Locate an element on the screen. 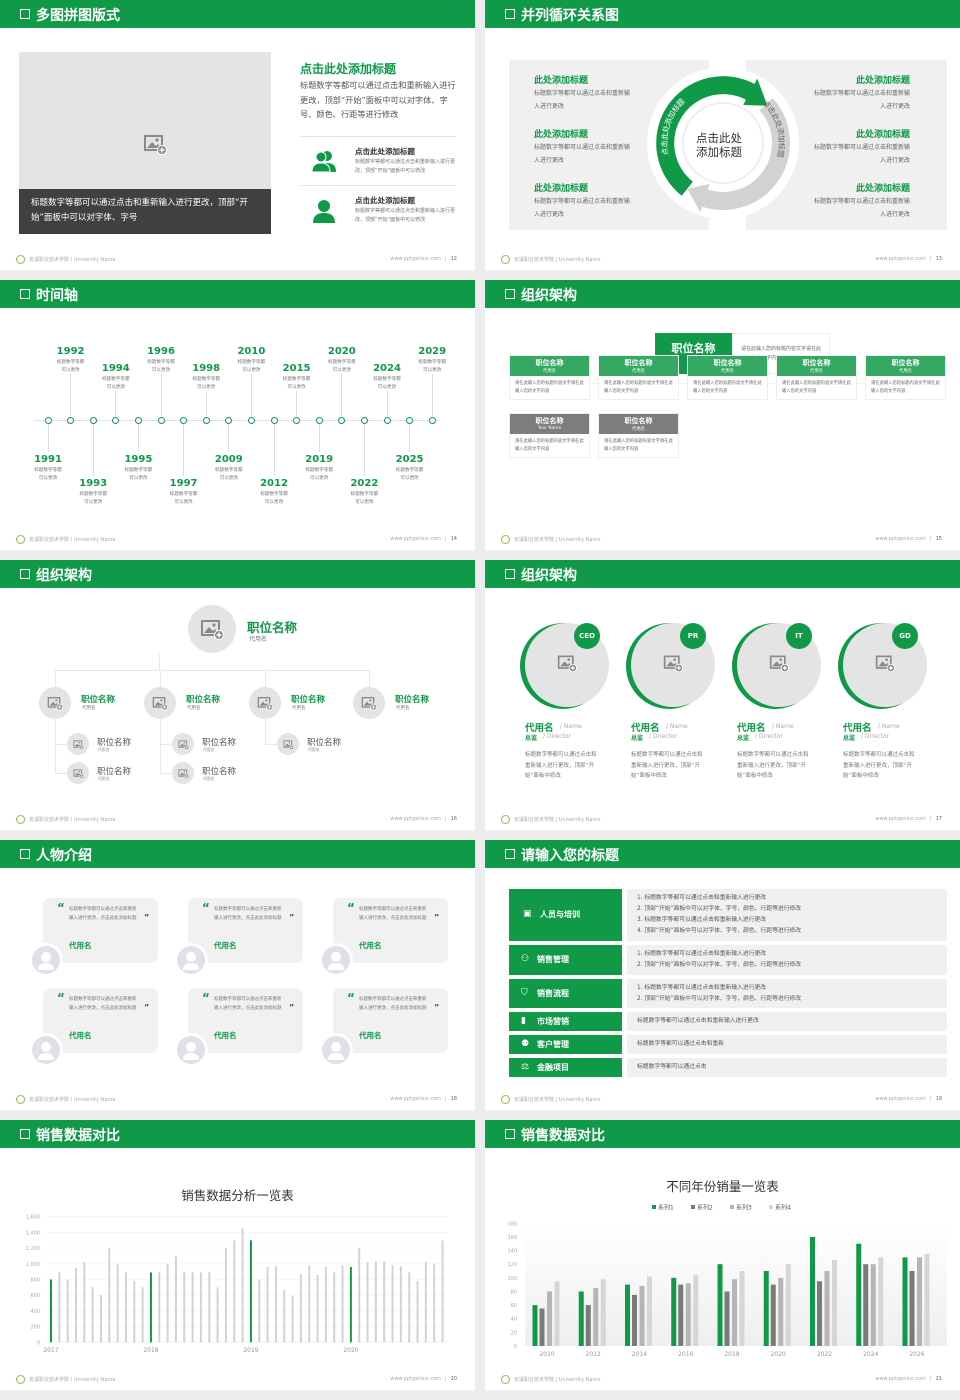  footer-right: www.pptgenius.com | 19 is located at coordinates (908, 1099).